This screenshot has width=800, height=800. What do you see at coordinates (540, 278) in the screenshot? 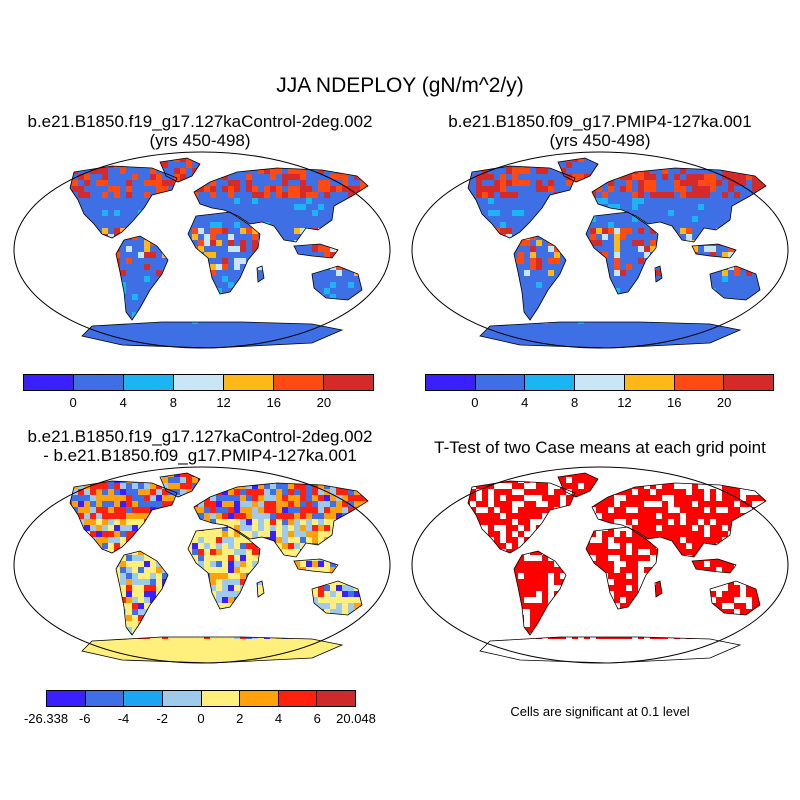
I see `coastline-southAmerica` at bounding box center [540, 278].